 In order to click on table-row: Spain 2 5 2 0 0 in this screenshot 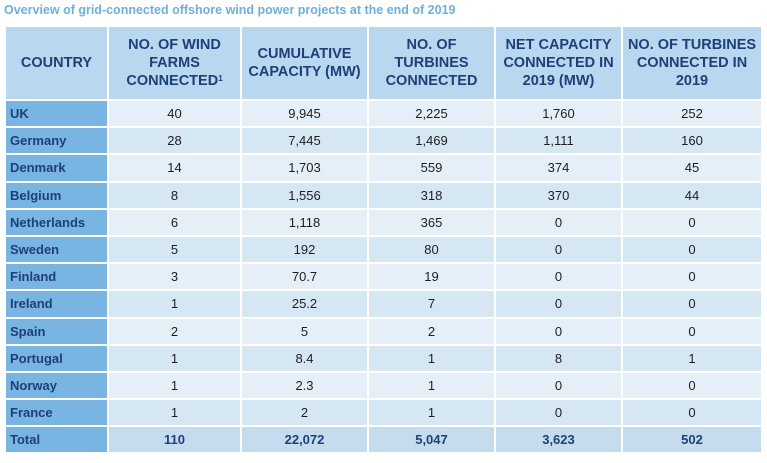, I will do `click(383, 331)`.